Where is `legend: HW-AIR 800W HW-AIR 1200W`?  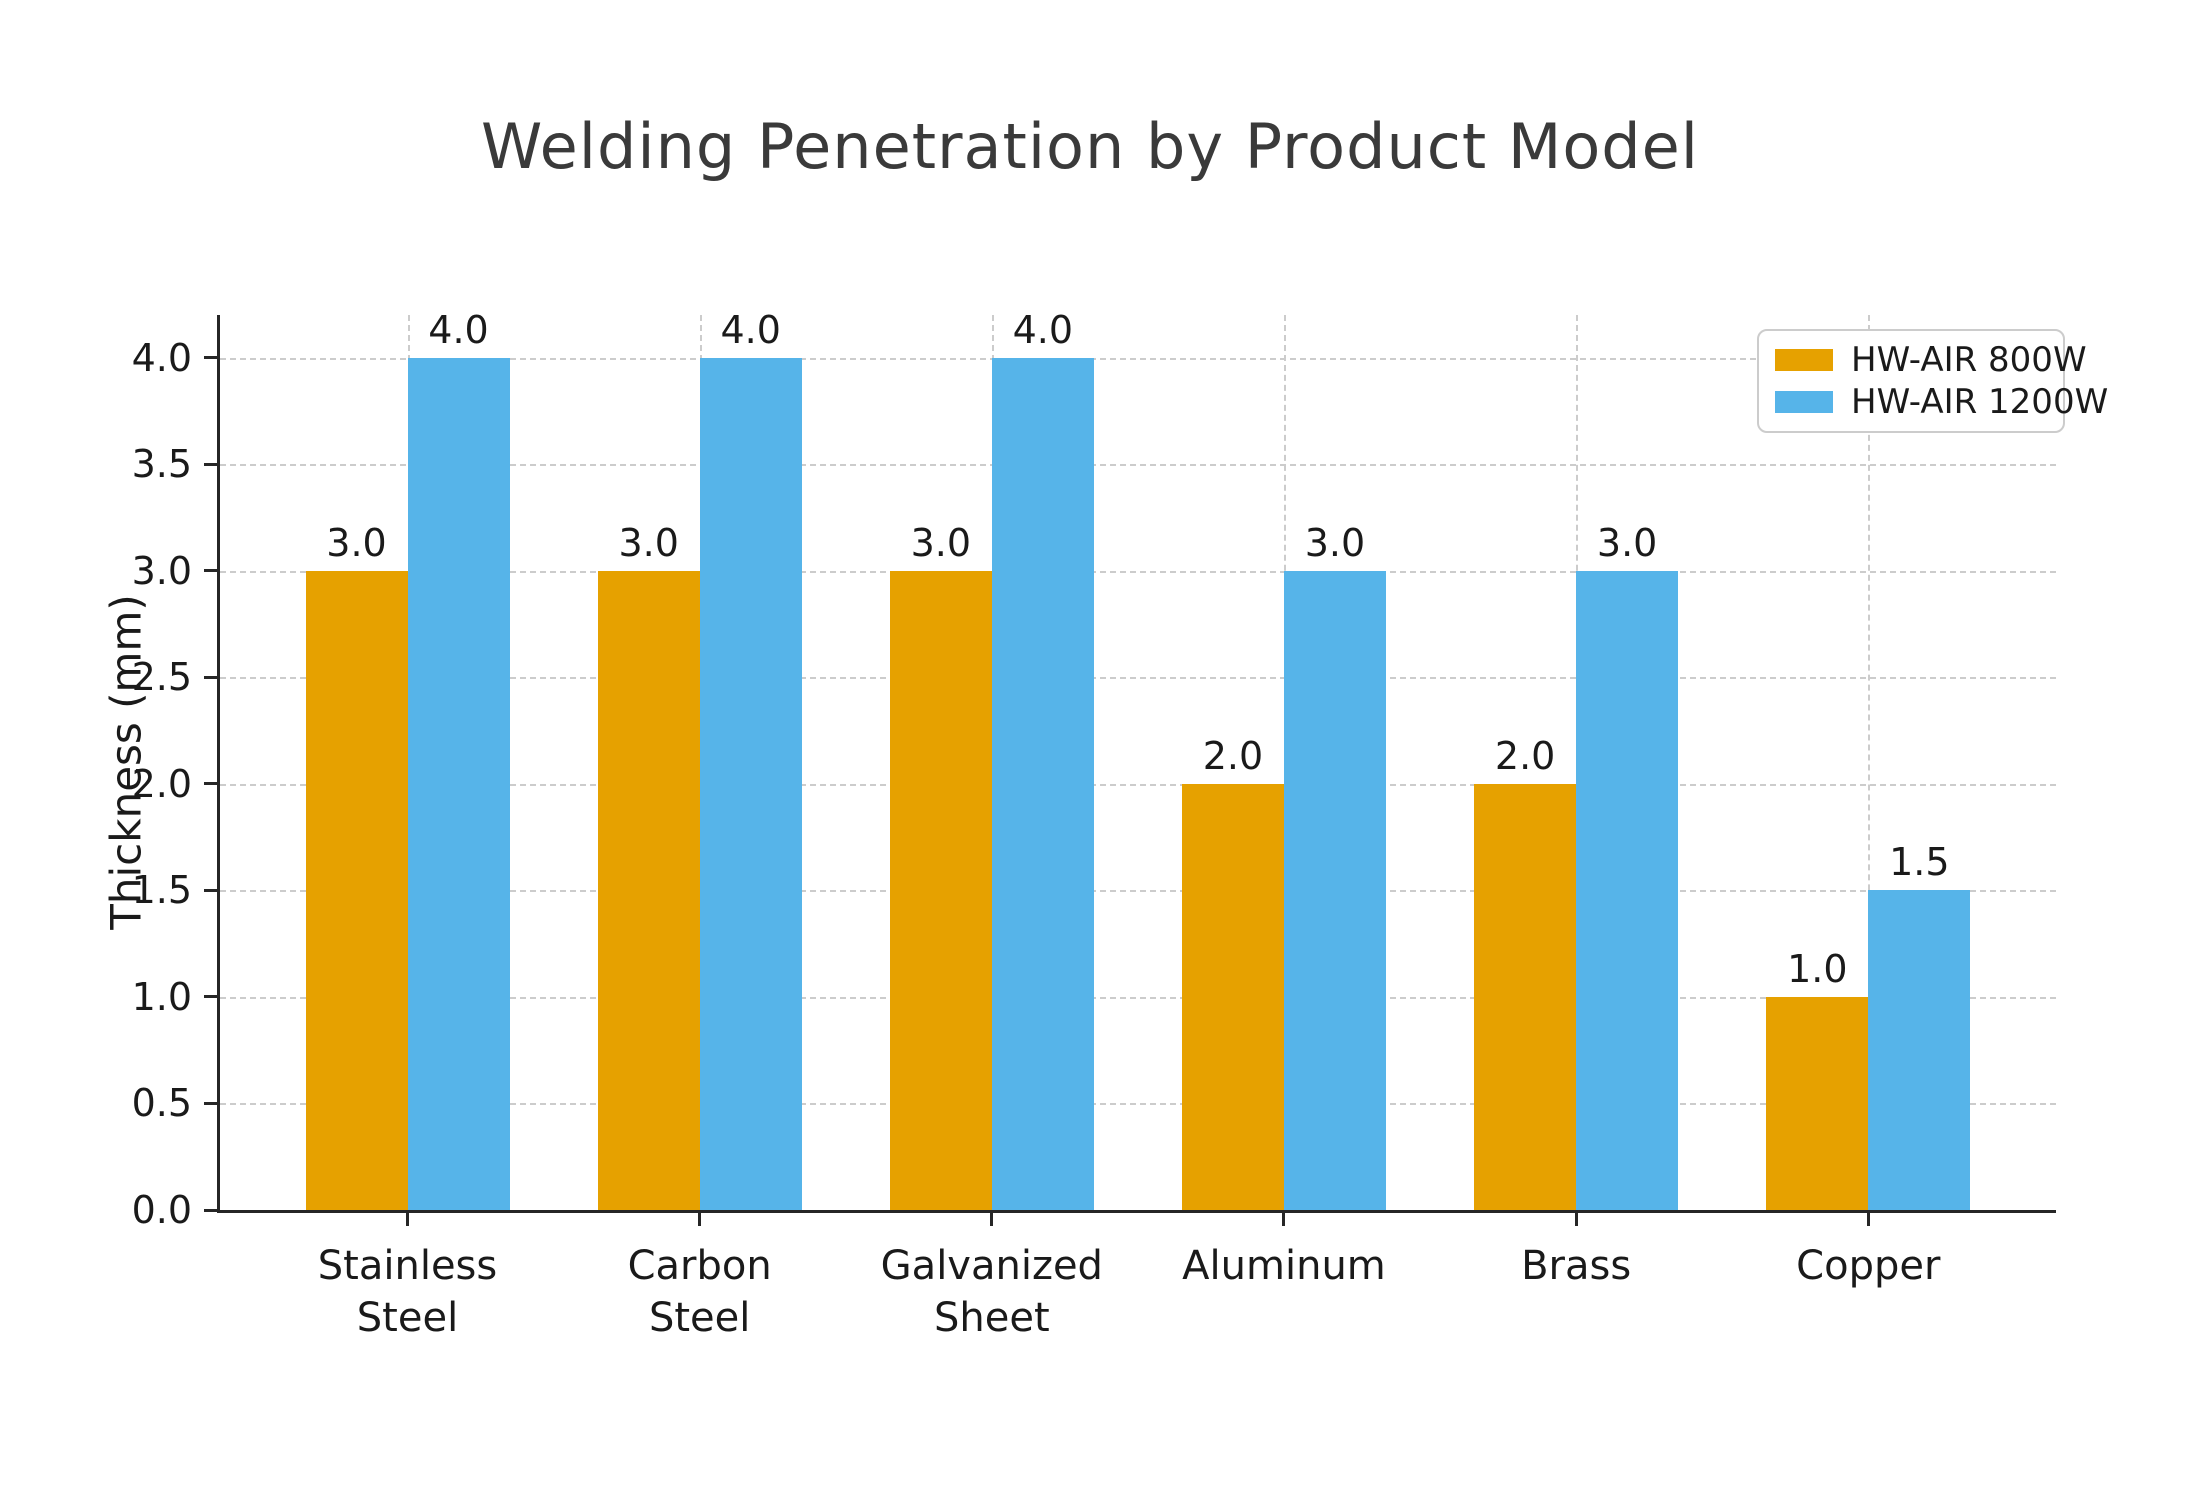
legend: HW-AIR 800W HW-AIR 1200W is located at coordinates (1932, 381).